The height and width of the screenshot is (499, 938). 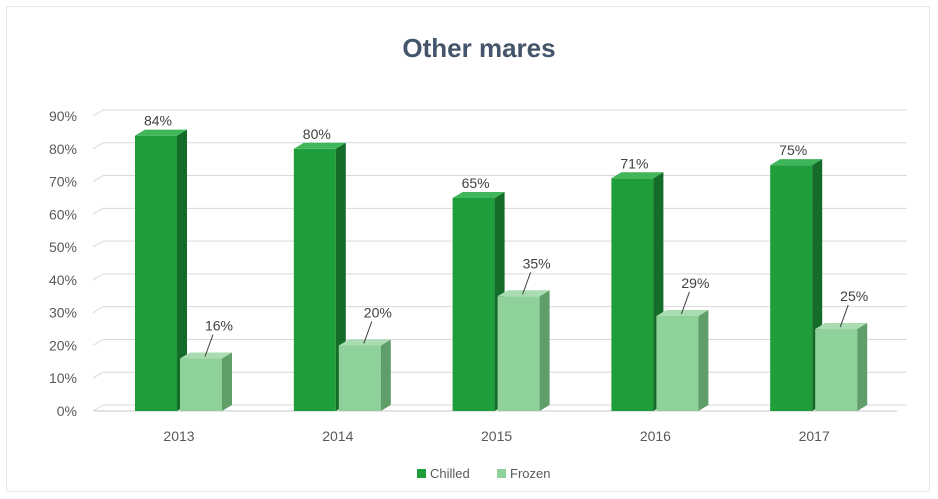 I want to click on bar-top-frozen-2015, so click(x=523, y=293).